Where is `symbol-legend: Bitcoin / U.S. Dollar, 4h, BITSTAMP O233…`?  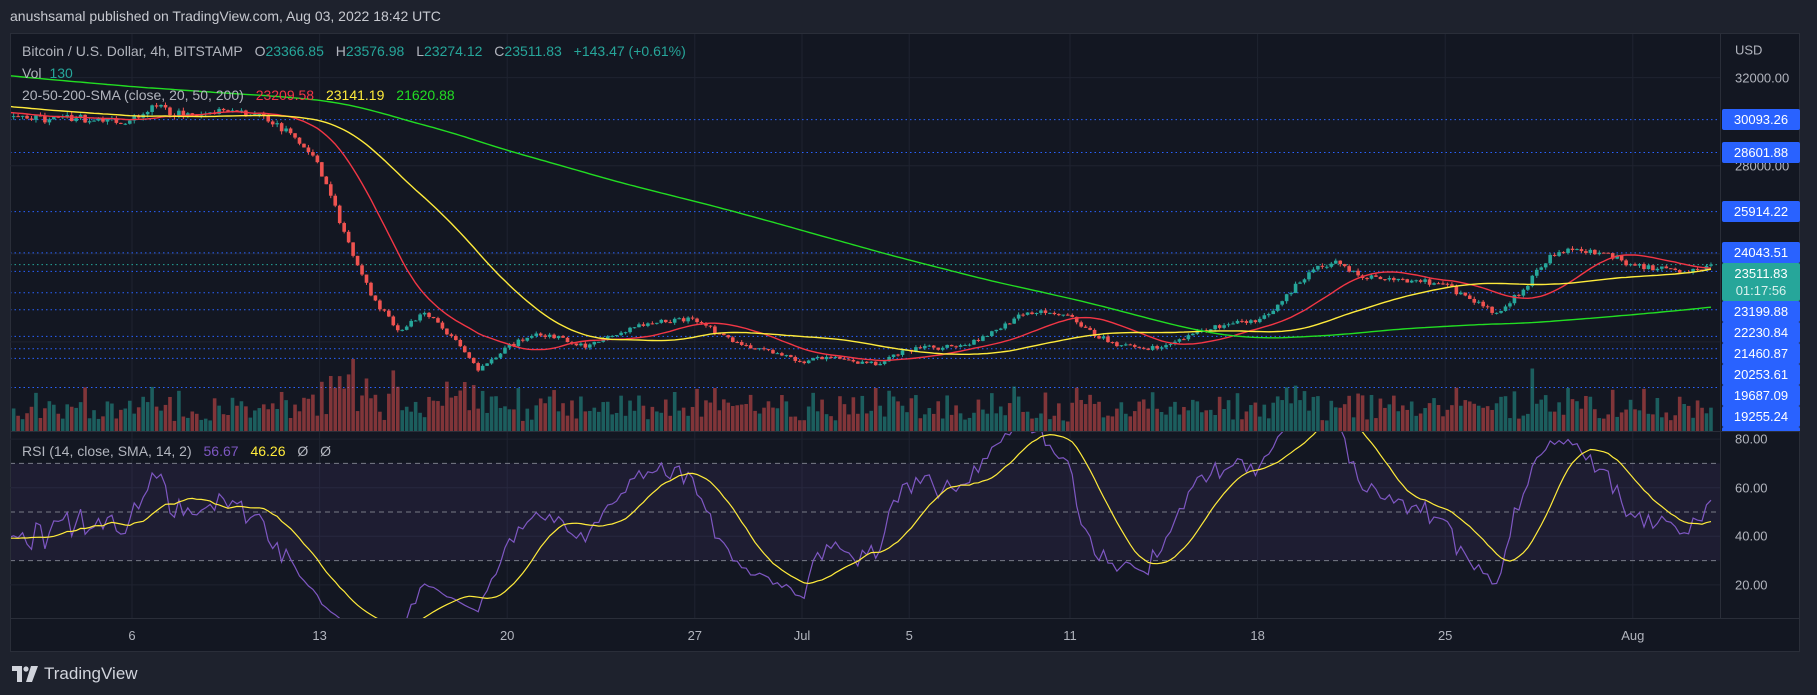 symbol-legend: Bitcoin / U.S. Dollar, 4h, BITSTAMP O233… is located at coordinates (358, 51).